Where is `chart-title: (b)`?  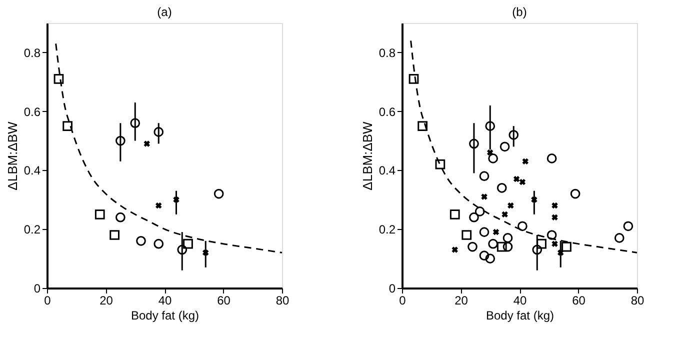 chart-title: (b) is located at coordinates (519, 12).